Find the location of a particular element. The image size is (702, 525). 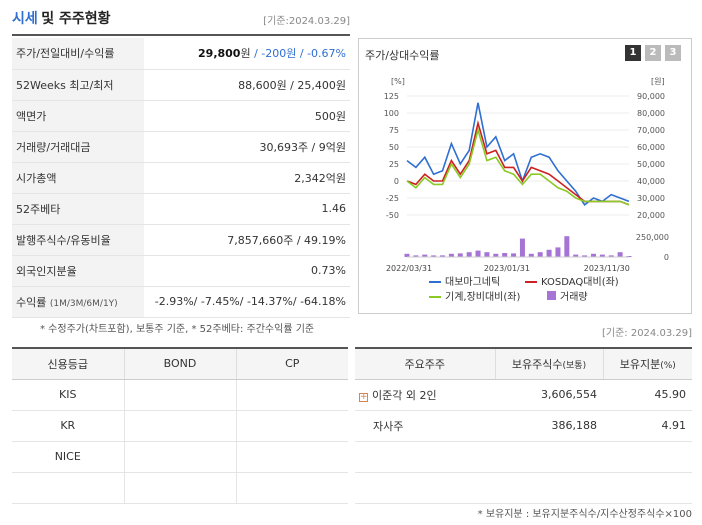

row-value: 500원 is located at coordinates (247, 116).